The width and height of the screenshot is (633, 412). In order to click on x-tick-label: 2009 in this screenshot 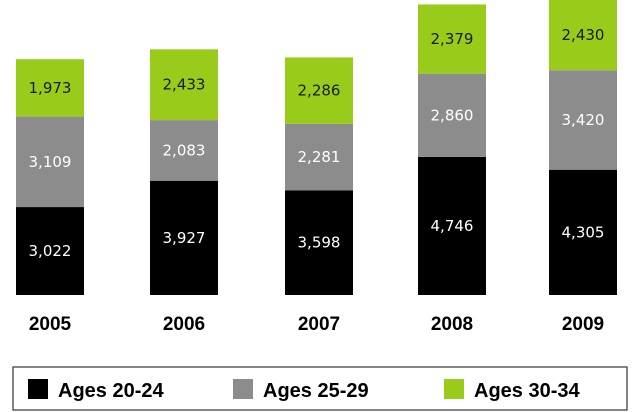, I will do `click(583, 324)`.